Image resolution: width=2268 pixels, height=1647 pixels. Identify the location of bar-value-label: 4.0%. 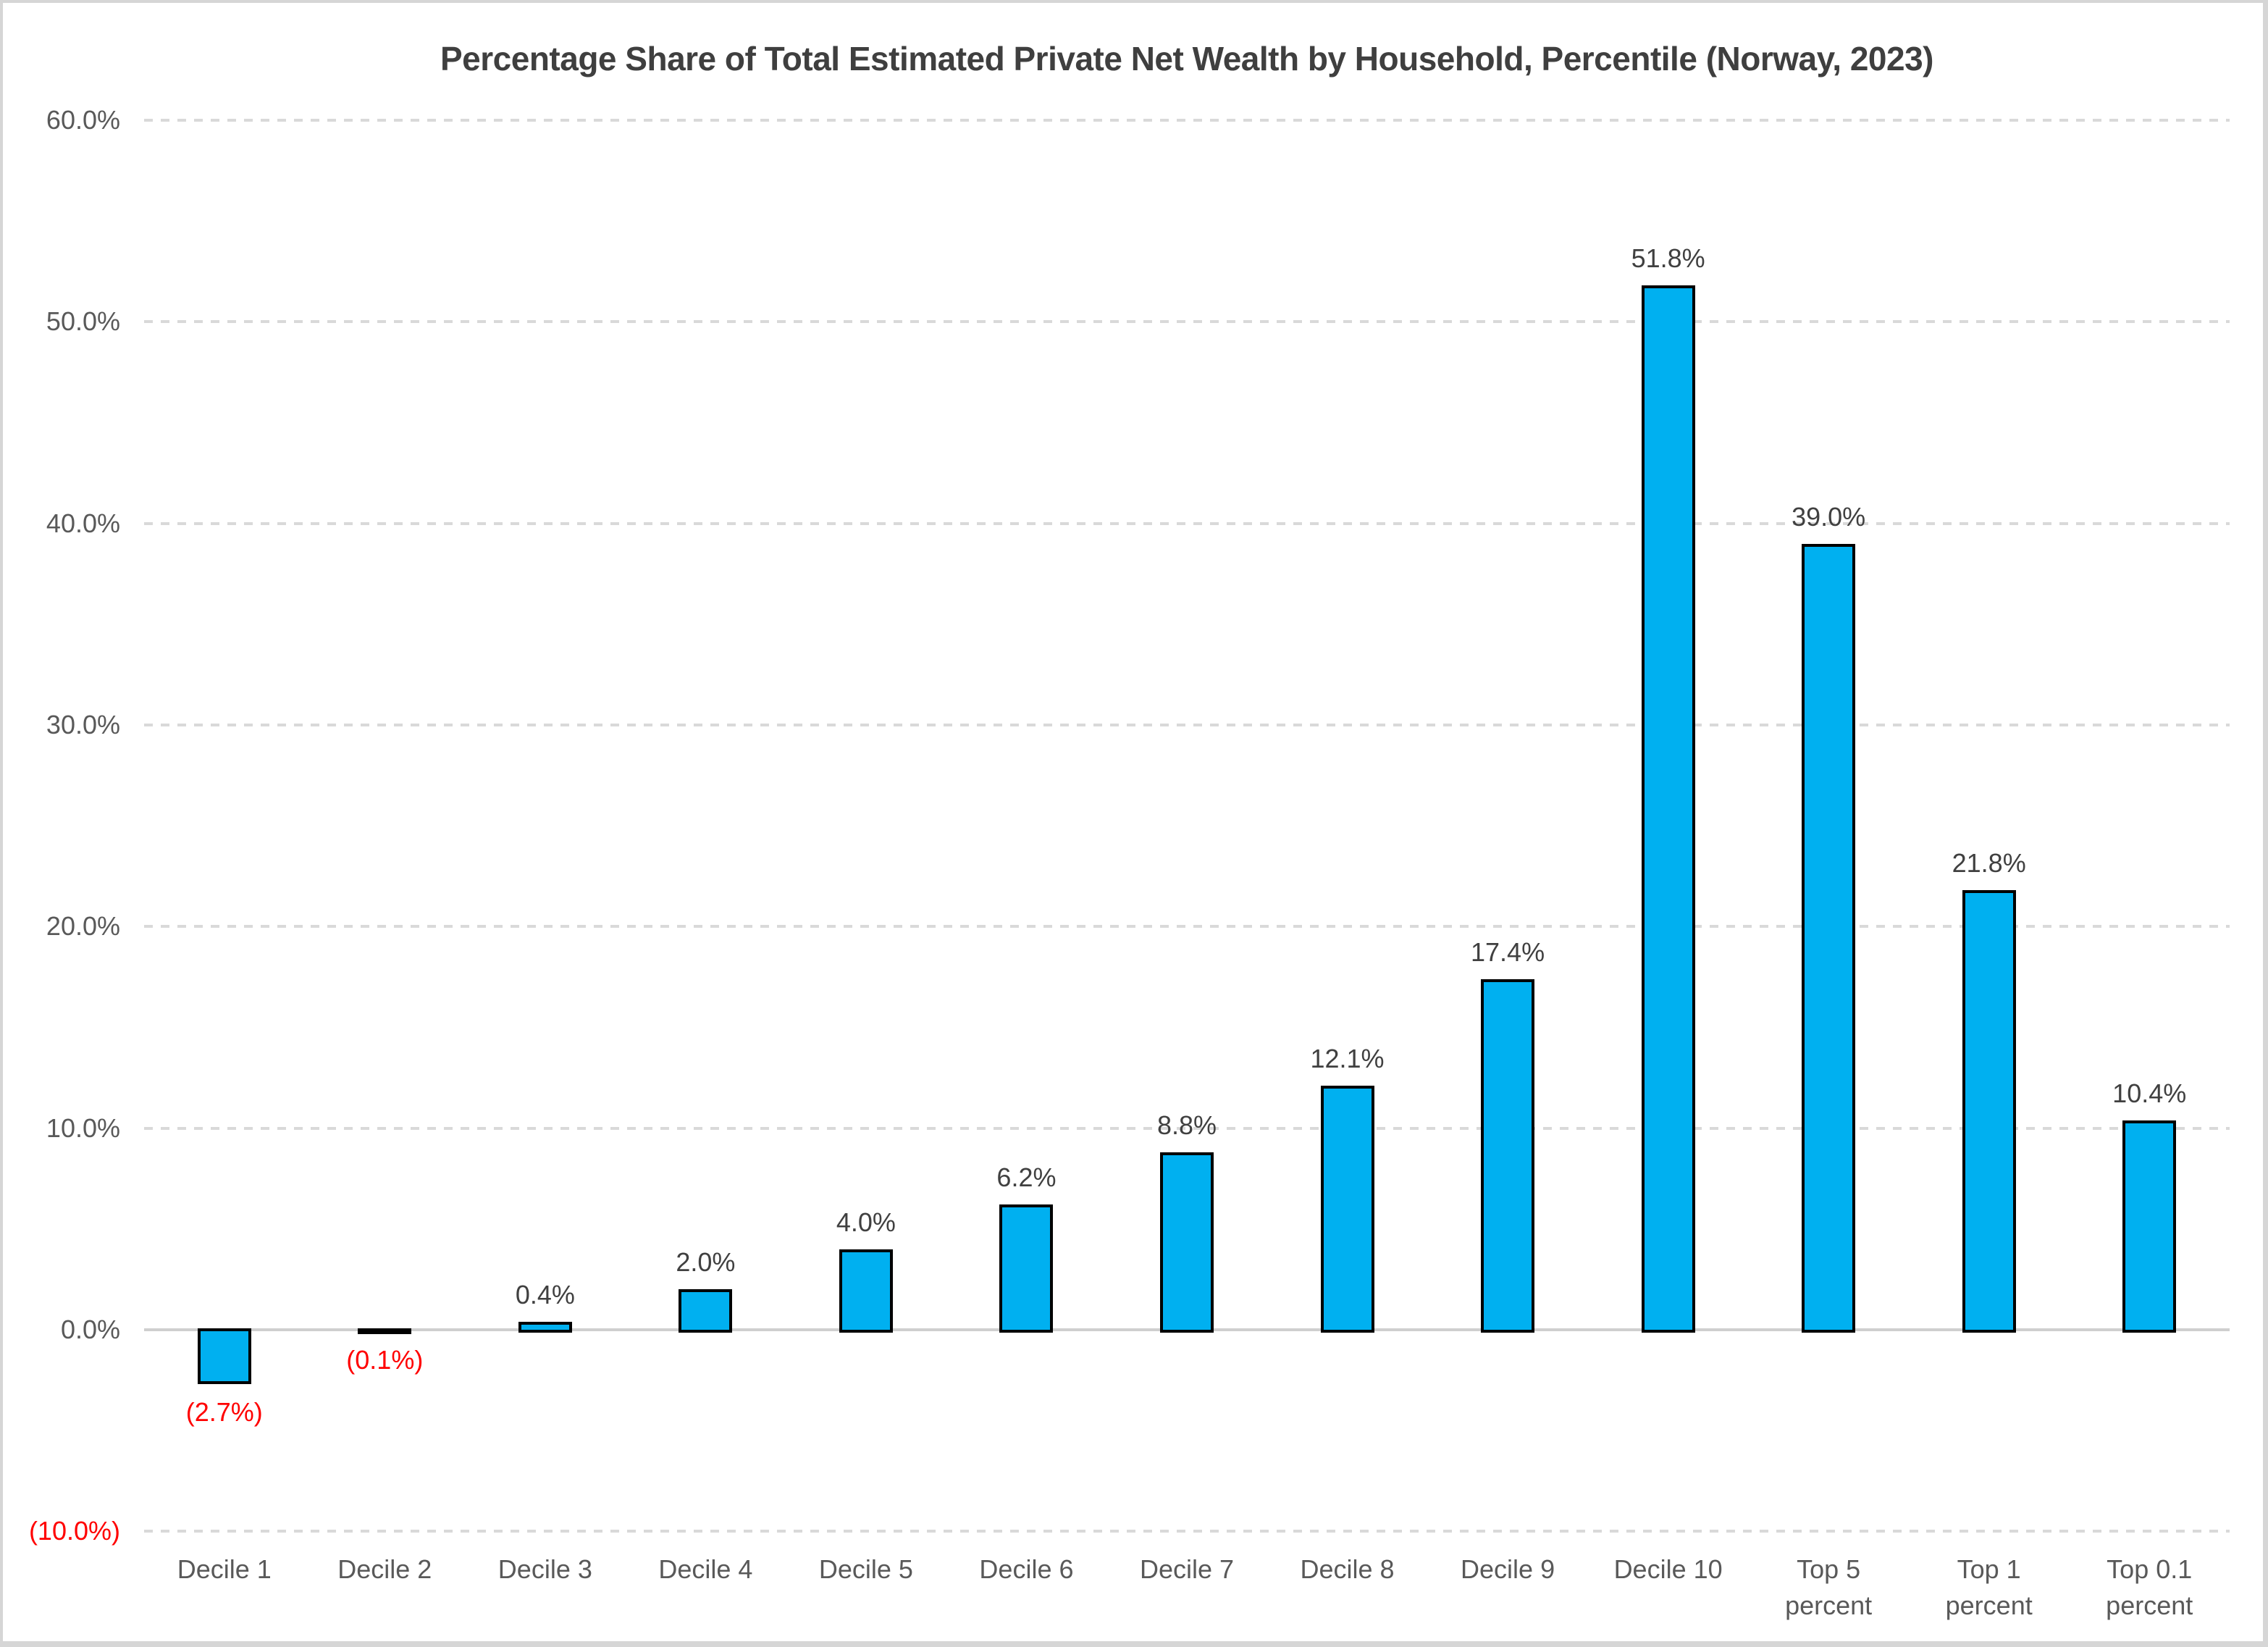
(866, 1222).